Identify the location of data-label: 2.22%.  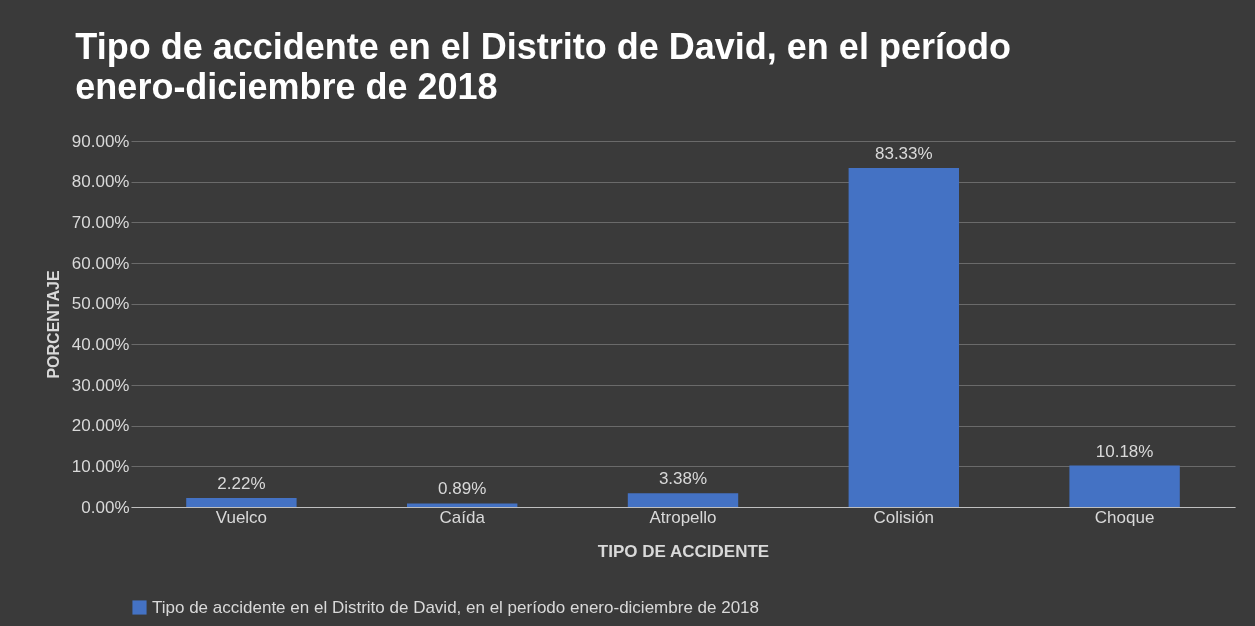
(241, 483).